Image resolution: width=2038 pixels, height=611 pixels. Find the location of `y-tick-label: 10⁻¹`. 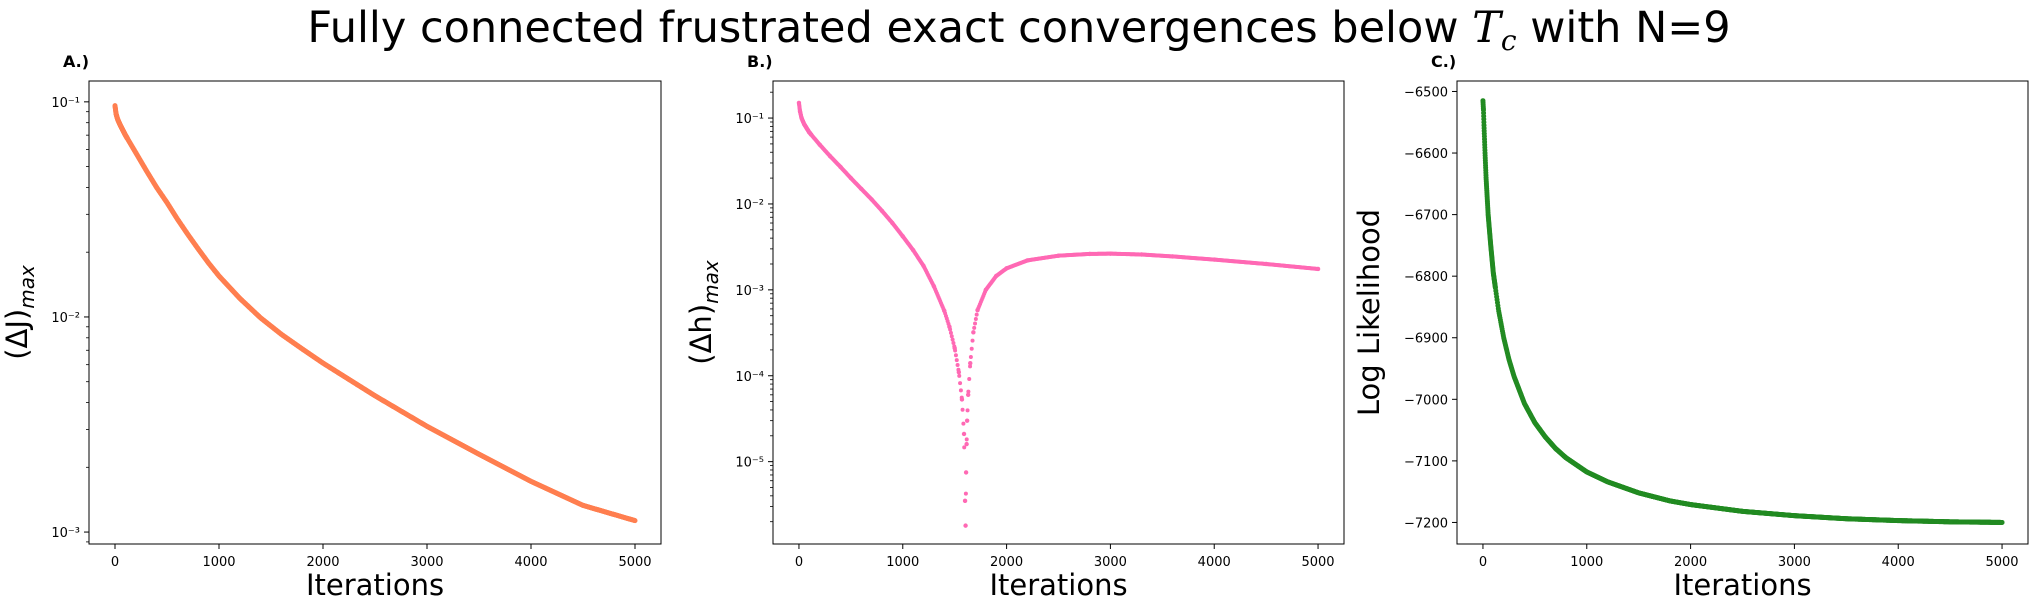

y-tick-label: 10⁻¹ is located at coordinates (65, 103).